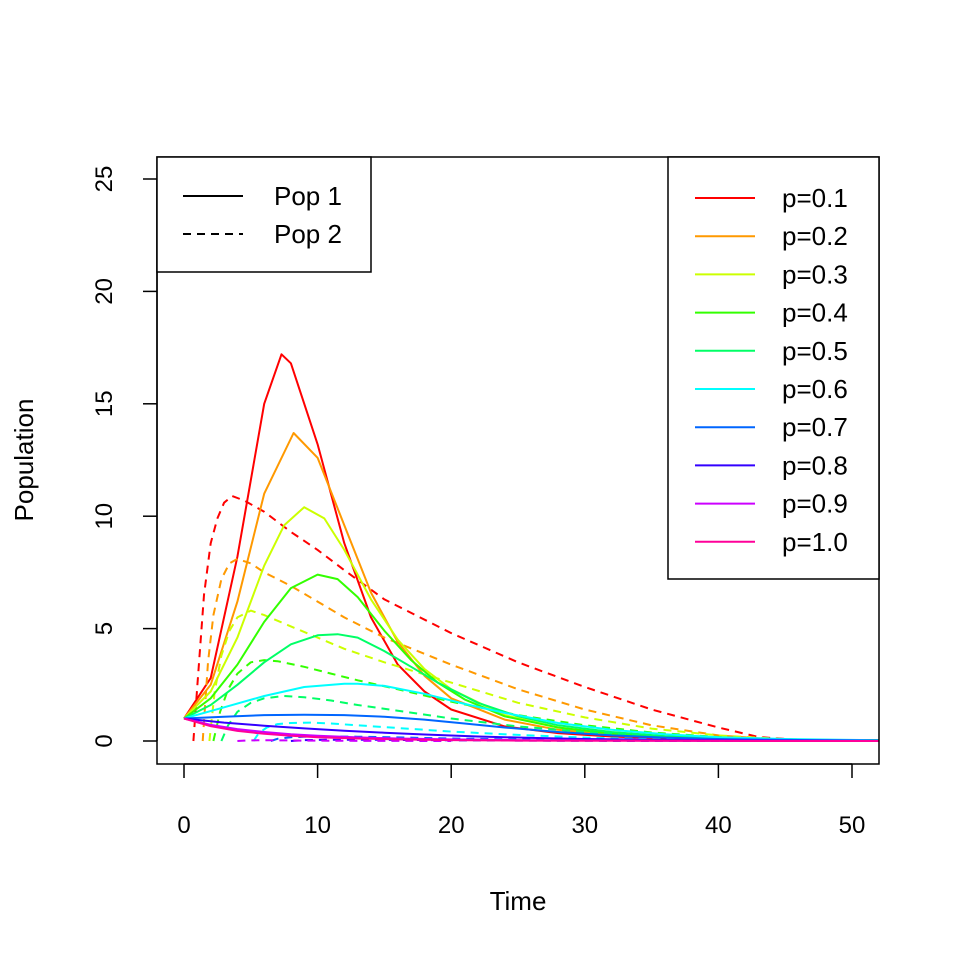 This screenshot has height=960, width=960. What do you see at coordinates (815, 542) in the screenshot?
I see `legend-label: p=1.0` at bounding box center [815, 542].